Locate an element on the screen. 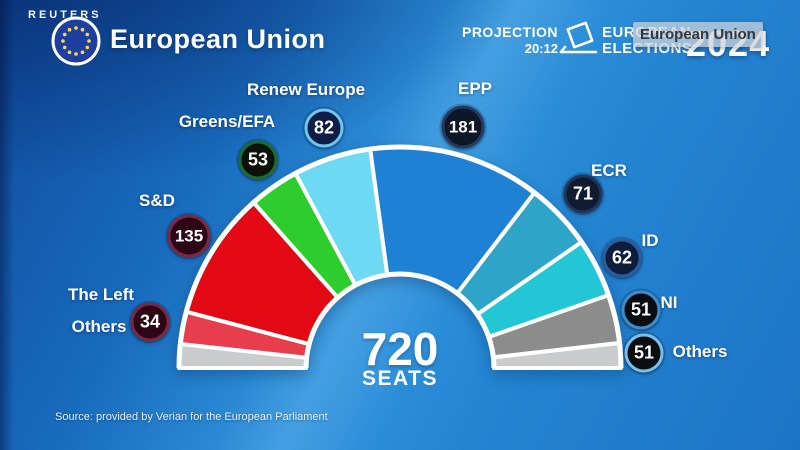  party-label-ecr: ECR is located at coordinates (609, 170).